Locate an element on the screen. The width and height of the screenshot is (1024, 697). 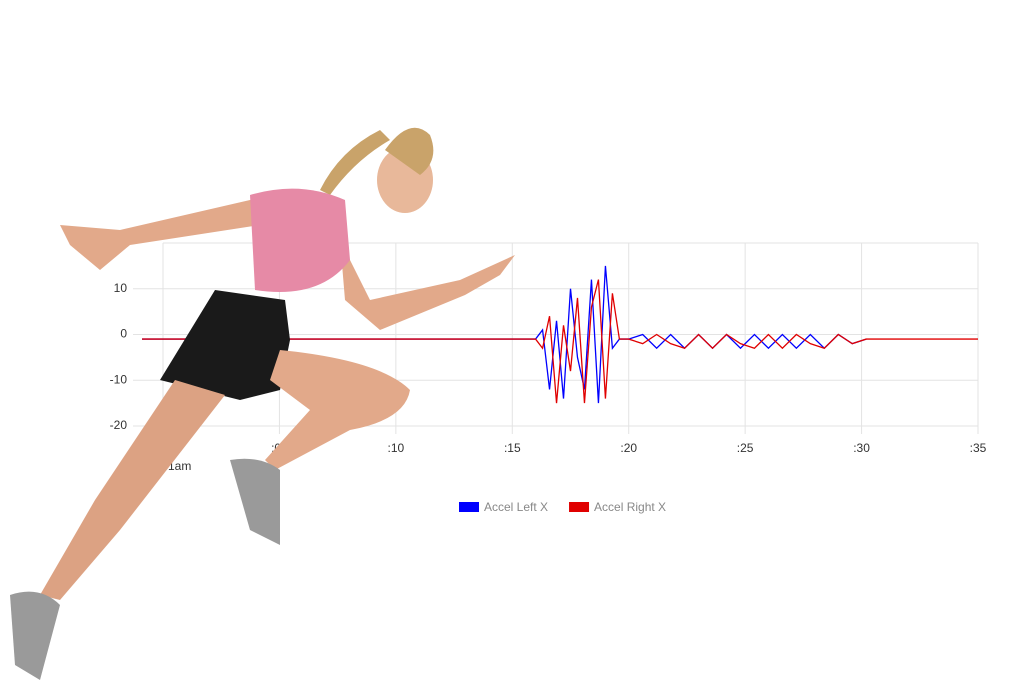
y-tick-label: -20 is located at coordinates (119, 425).